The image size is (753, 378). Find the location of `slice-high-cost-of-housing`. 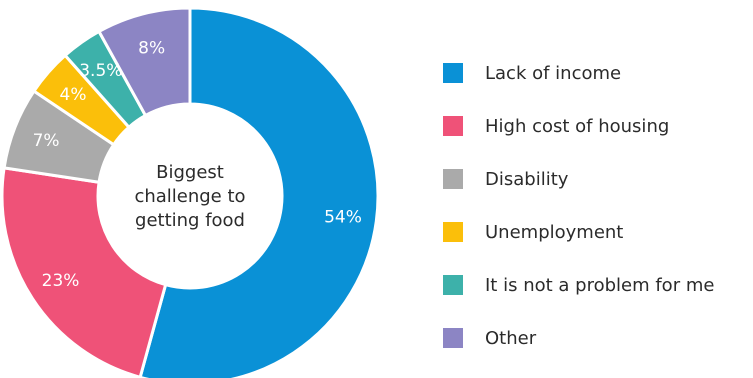

slice-high-cost-of-housing is located at coordinates (84, 272).